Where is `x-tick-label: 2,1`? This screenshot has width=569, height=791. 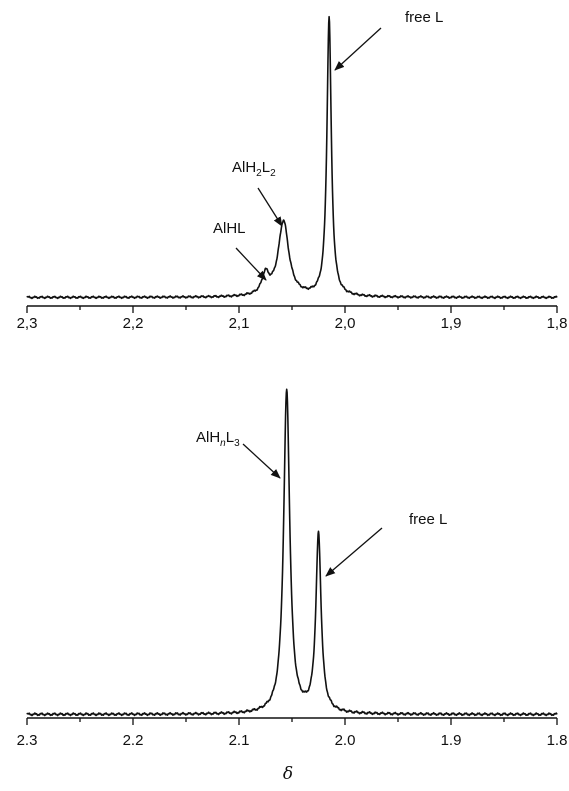
x-tick-label: 2,1 is located at coordinates (239, 323).